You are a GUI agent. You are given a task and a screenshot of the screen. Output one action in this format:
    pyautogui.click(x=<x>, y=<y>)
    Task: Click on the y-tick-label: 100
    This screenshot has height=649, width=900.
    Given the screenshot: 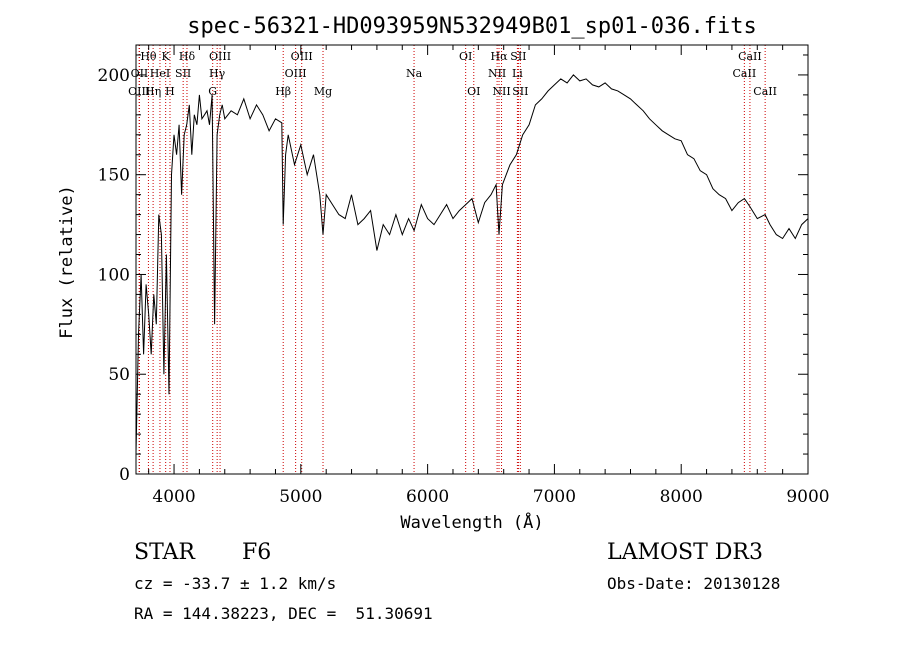 What is the action you would take?
    pyautogui.click(x=114, y=275)
    